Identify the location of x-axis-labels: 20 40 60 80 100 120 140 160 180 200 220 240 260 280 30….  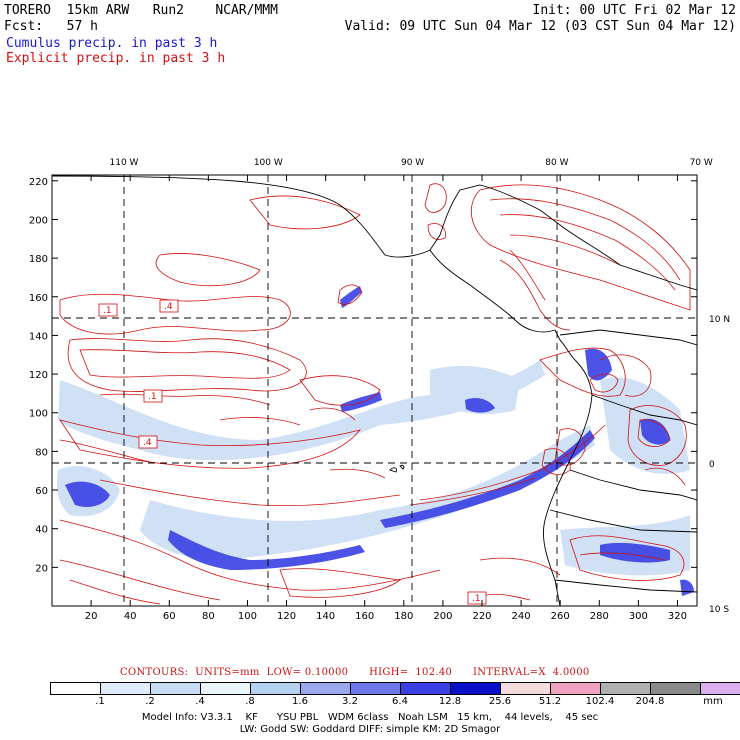
(386, 616).